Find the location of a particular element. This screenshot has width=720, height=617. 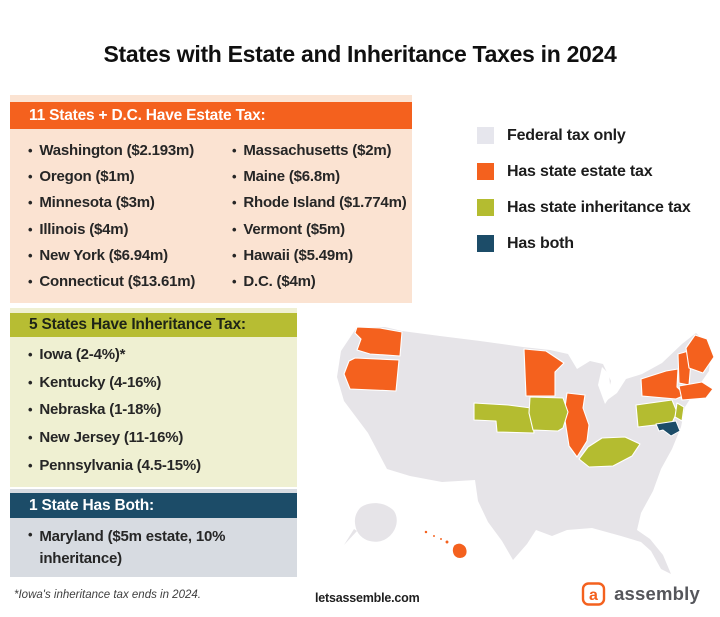

brand-logo: a assembly is located at coordinates (640, 594).